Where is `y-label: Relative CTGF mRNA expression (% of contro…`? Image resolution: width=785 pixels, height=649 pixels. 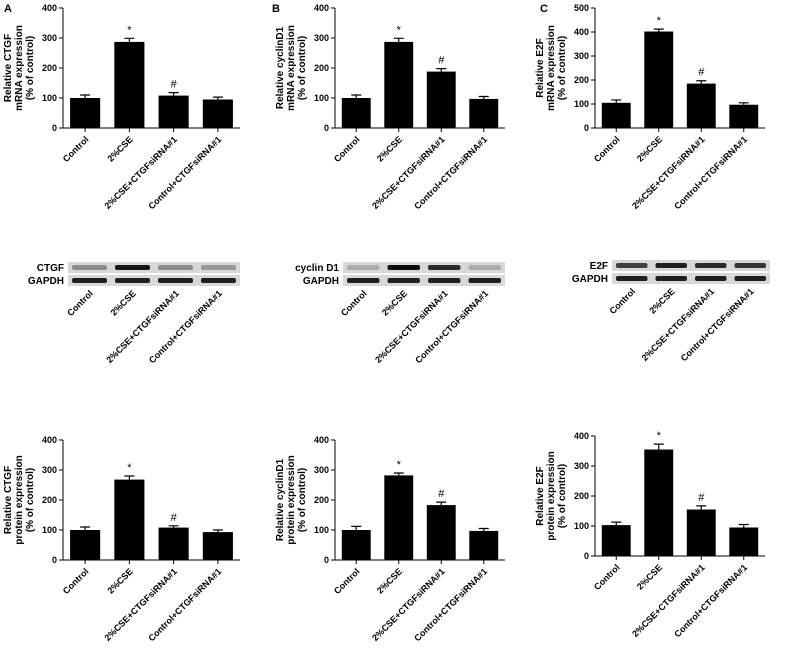
y-label: Relative CTGF mRNA expression (% of contro… is located at coordinates (19, 68).